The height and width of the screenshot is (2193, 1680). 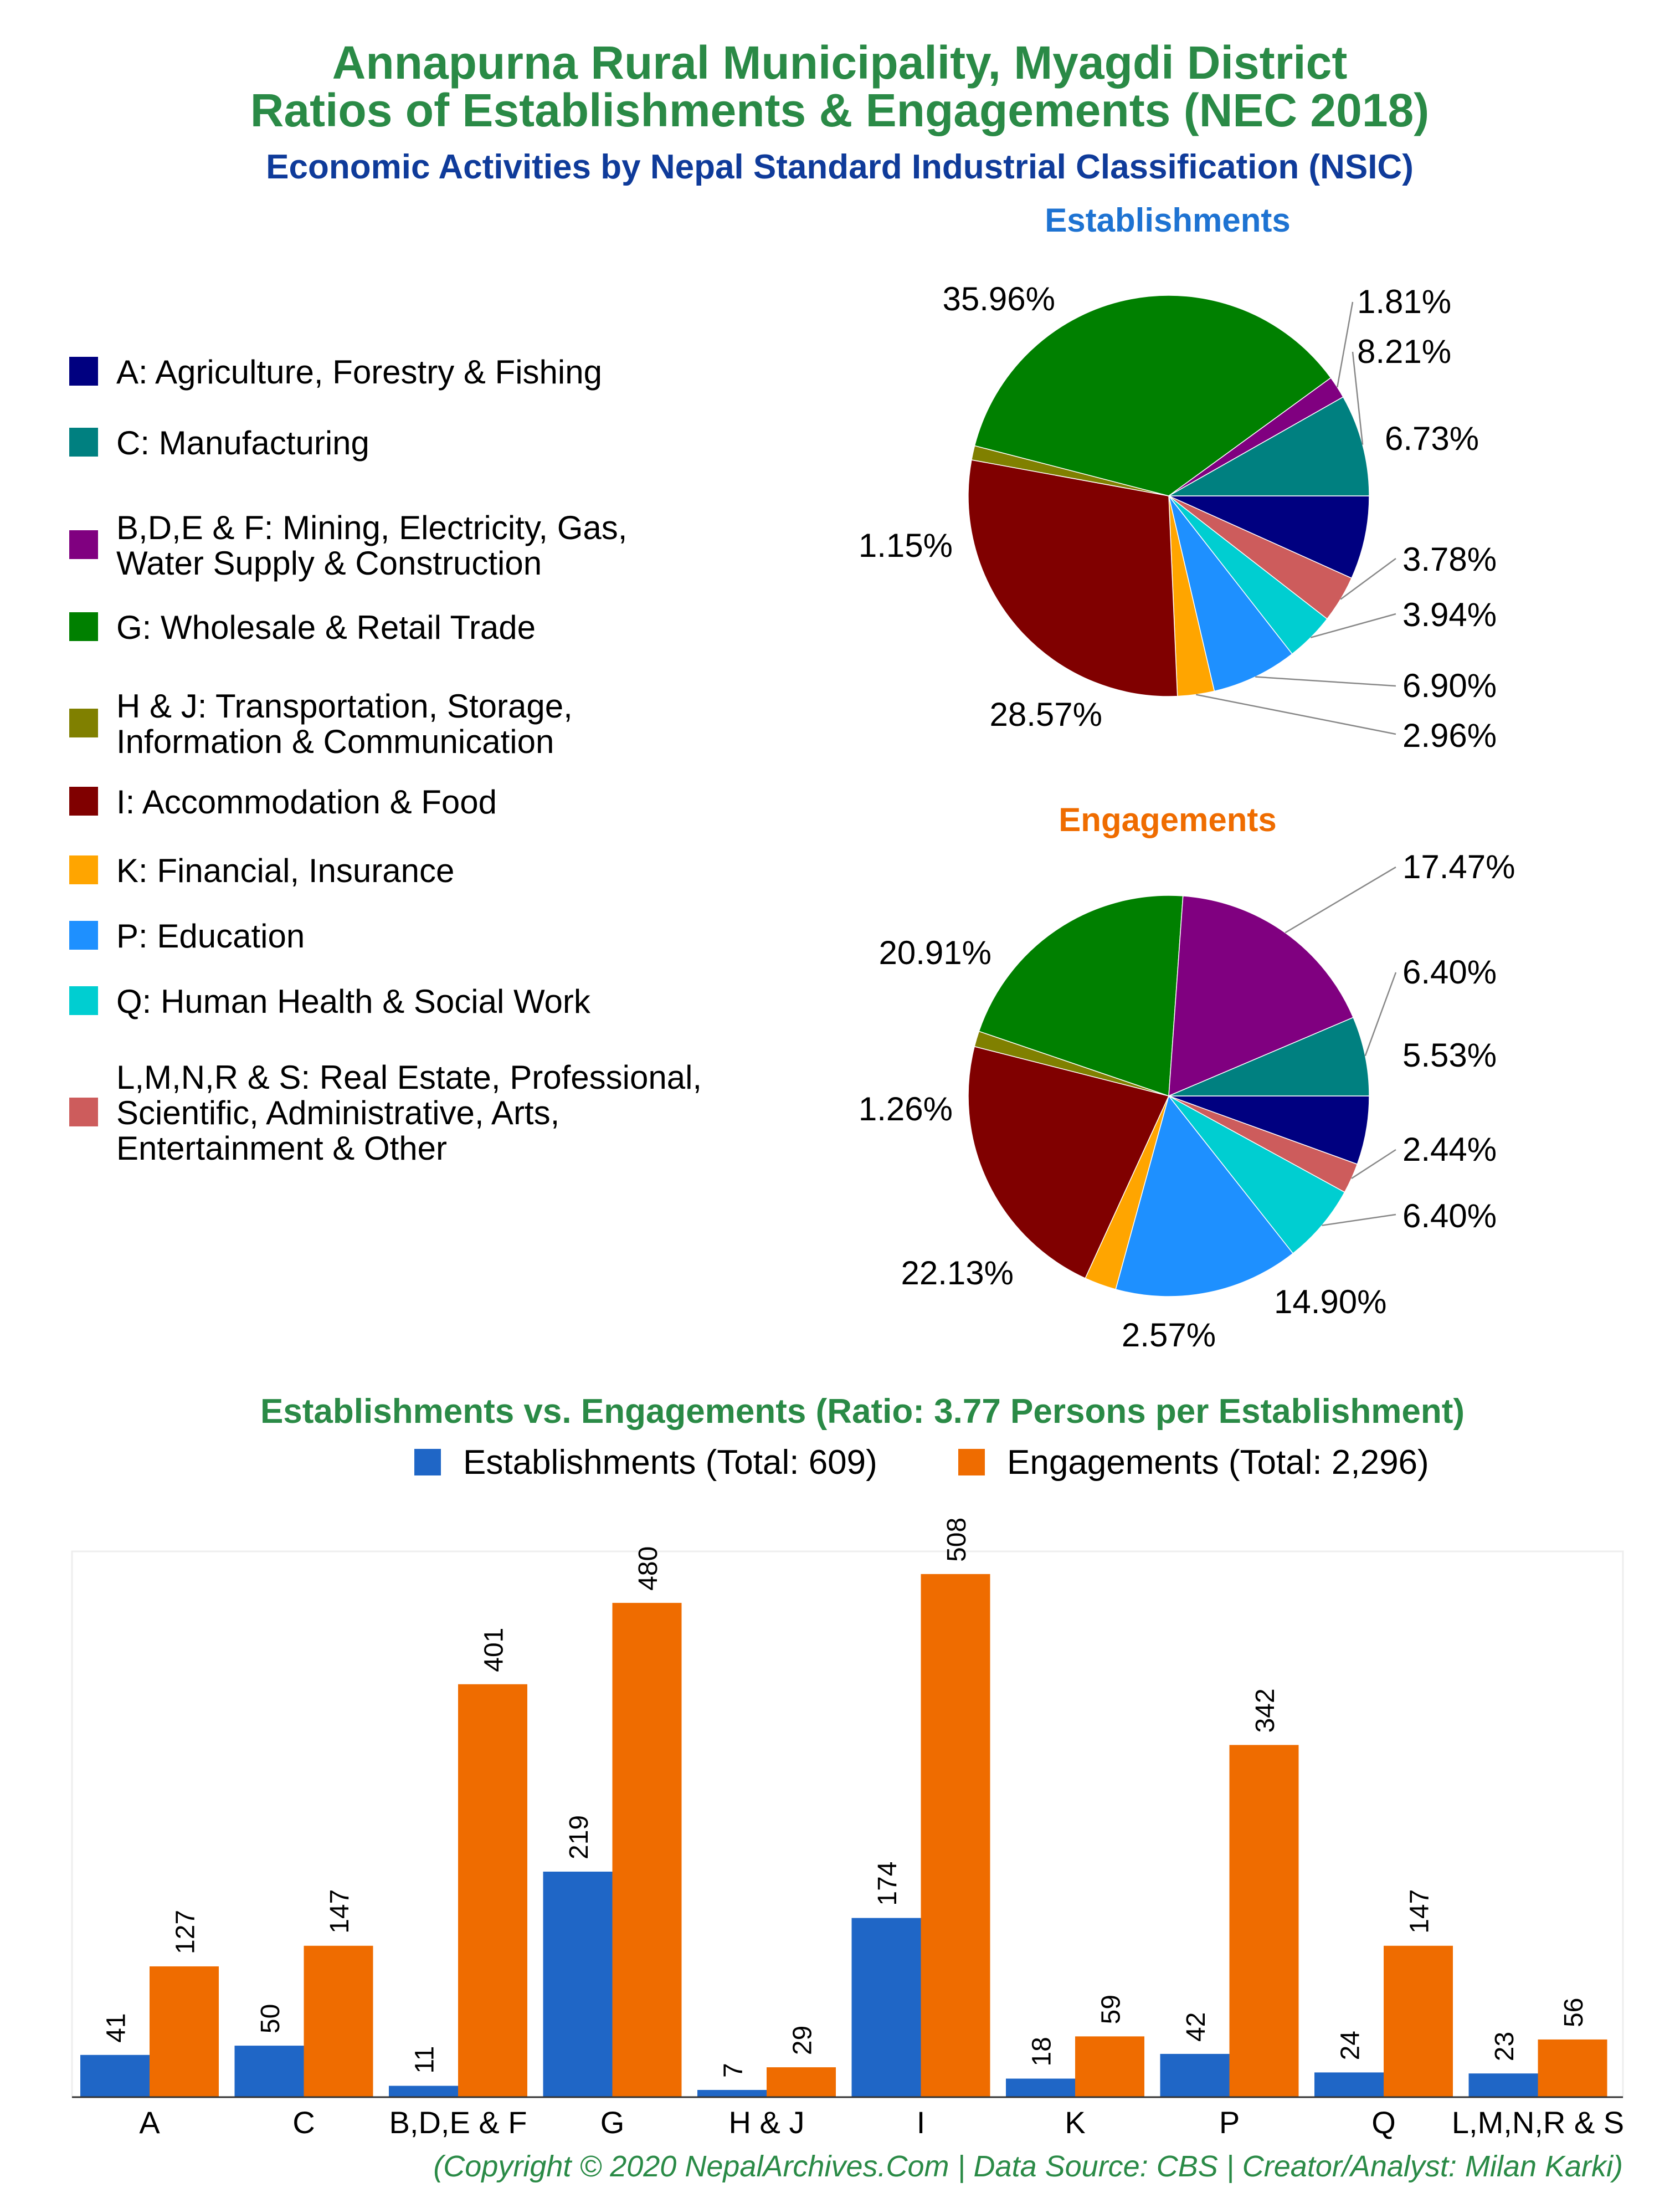 What do you see at coordinates (83, 544) in the screenshot?
I see `legend-swatch-bdef` at bounding box center [83, 544].